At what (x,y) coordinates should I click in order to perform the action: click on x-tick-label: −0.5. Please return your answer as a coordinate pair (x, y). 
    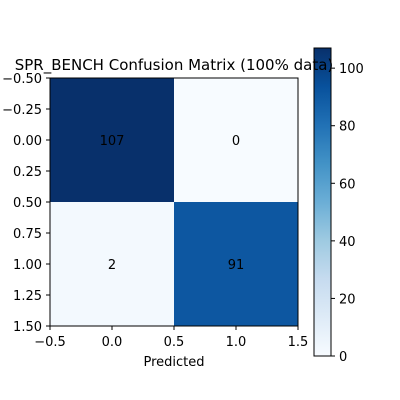
    Looking at the image, I should click on (50, 342).